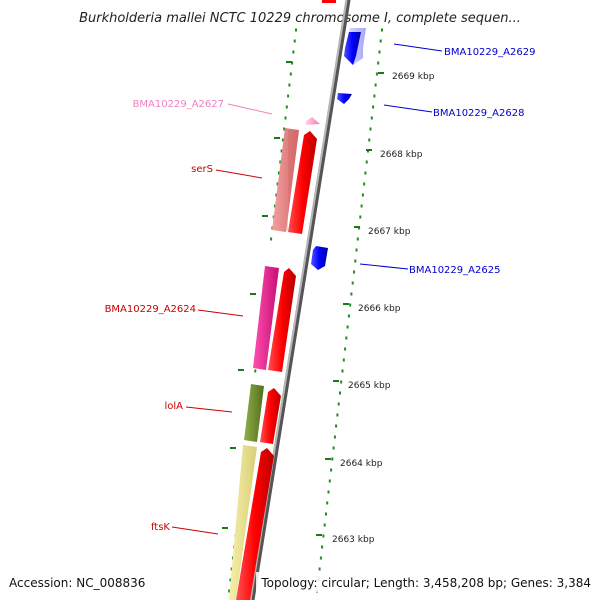 The width and height of the screenshot is (600, 600). What do you see at coordinates (160, 527) in the screenshot?
I see `gene-label-fts-k: ftsK` at bounding box center [160, 527].